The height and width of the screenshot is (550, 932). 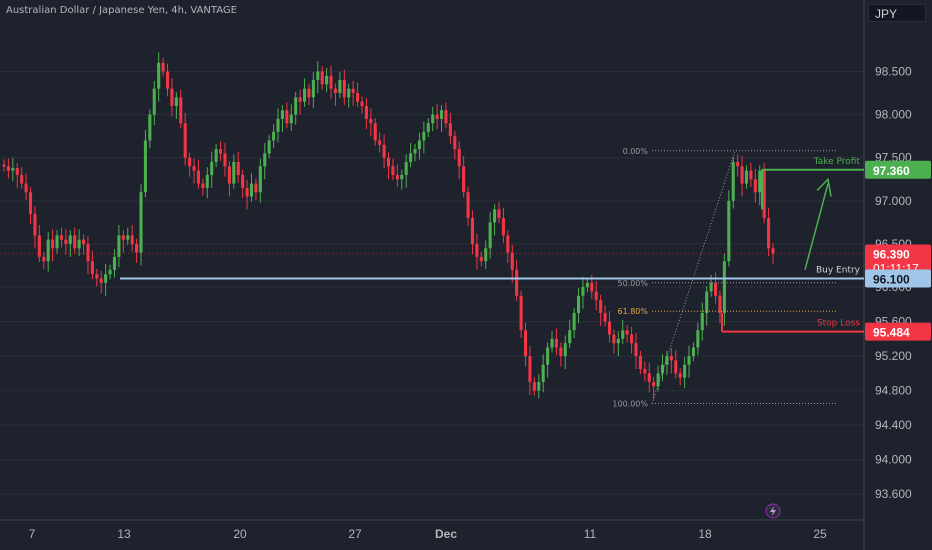 I want to click on x-tick-label: 11, so click(x=590, y=534).